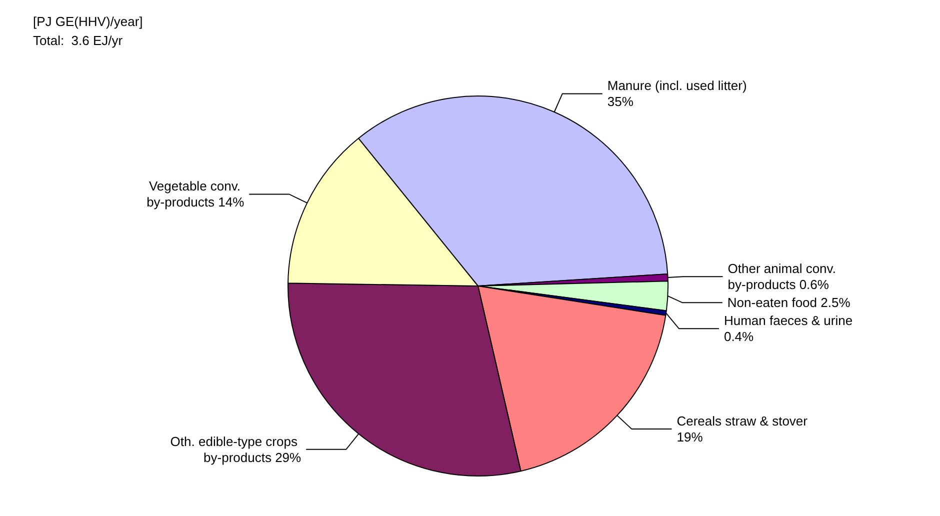  Describe the element at coordinates (784, 276) in the screenshot. I see `slice-label: Other animal conv. by-products 0.6%` at that location.